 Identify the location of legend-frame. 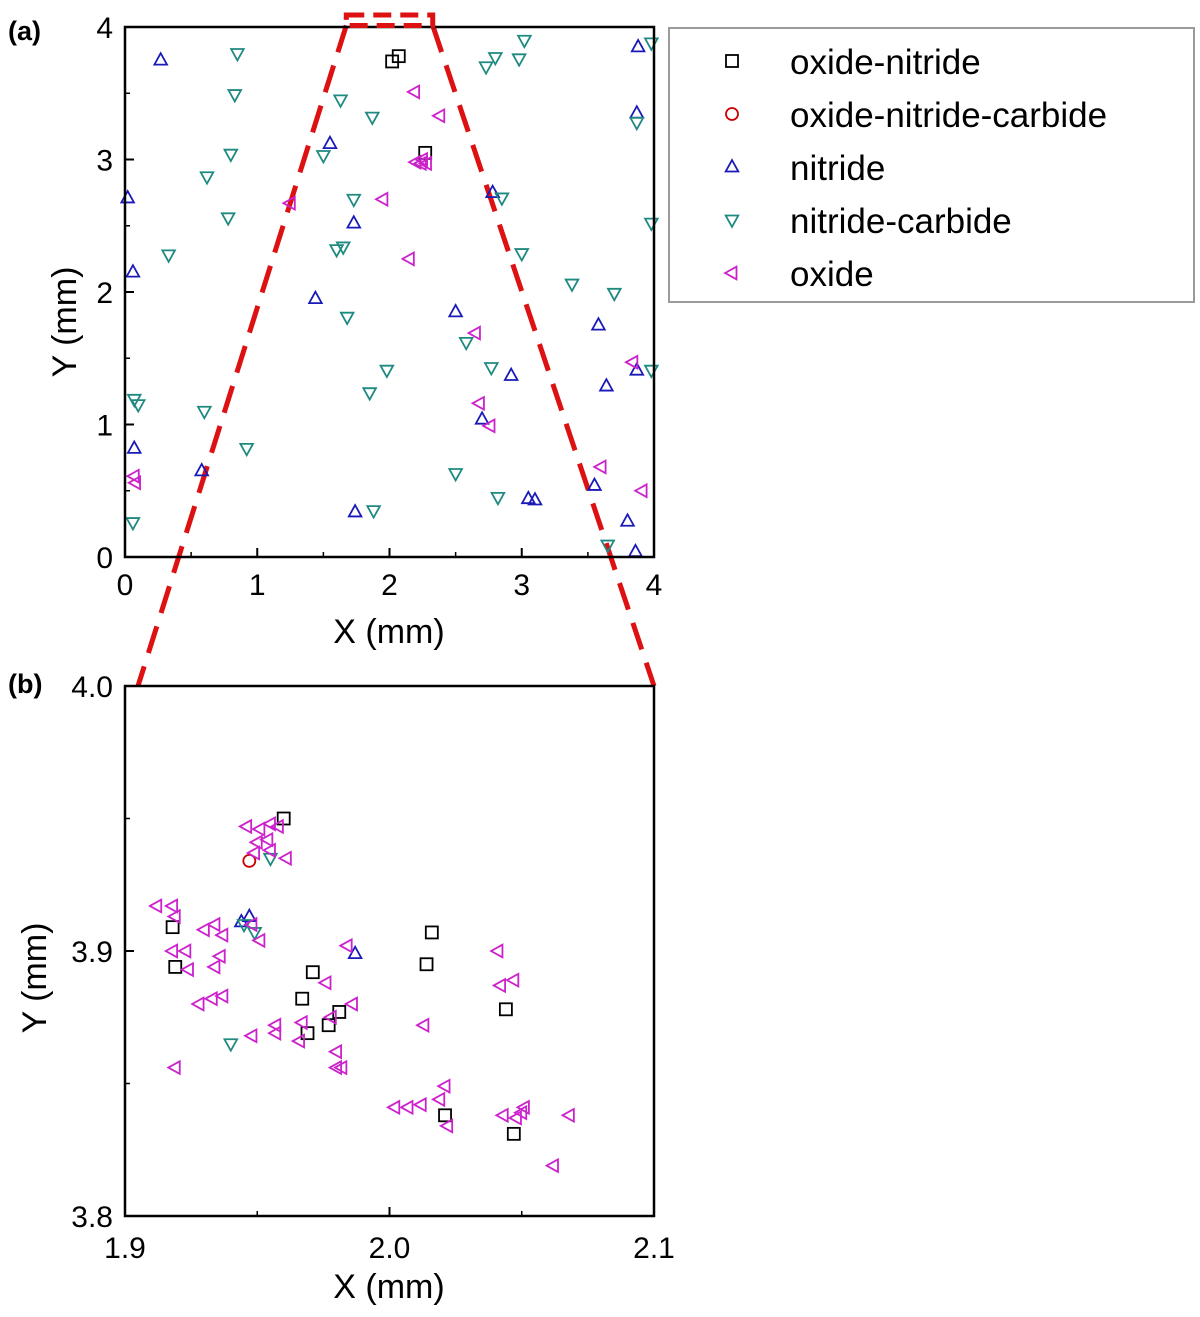
(931, 165).